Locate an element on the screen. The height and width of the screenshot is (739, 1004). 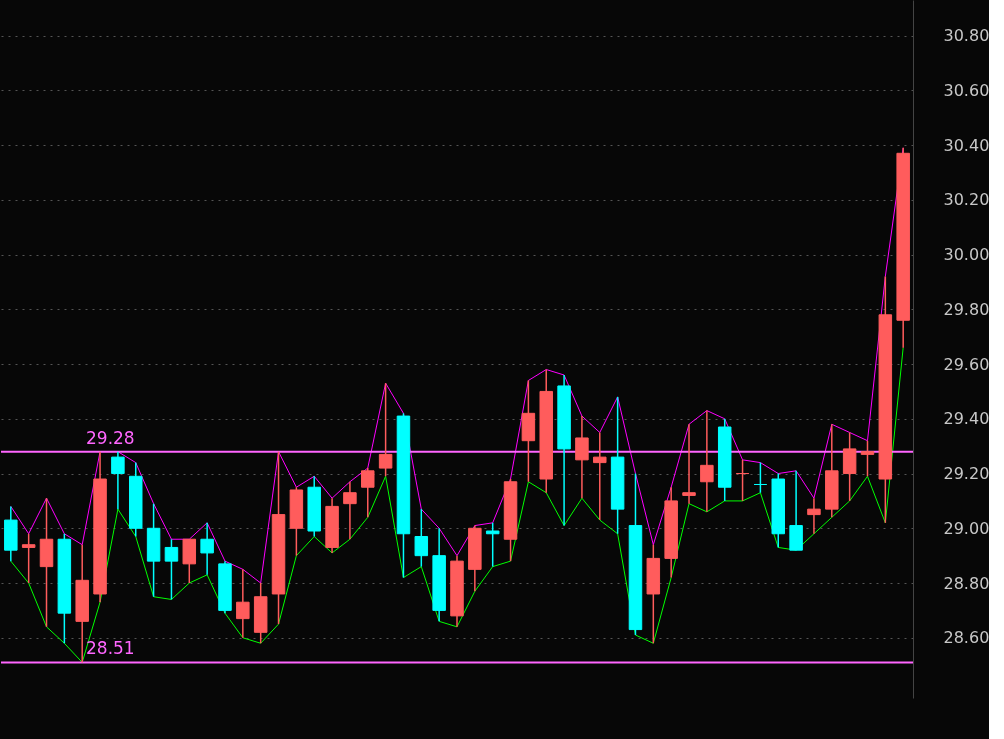
y-tick-label: 28.60 is located at coordinates (966, 638).